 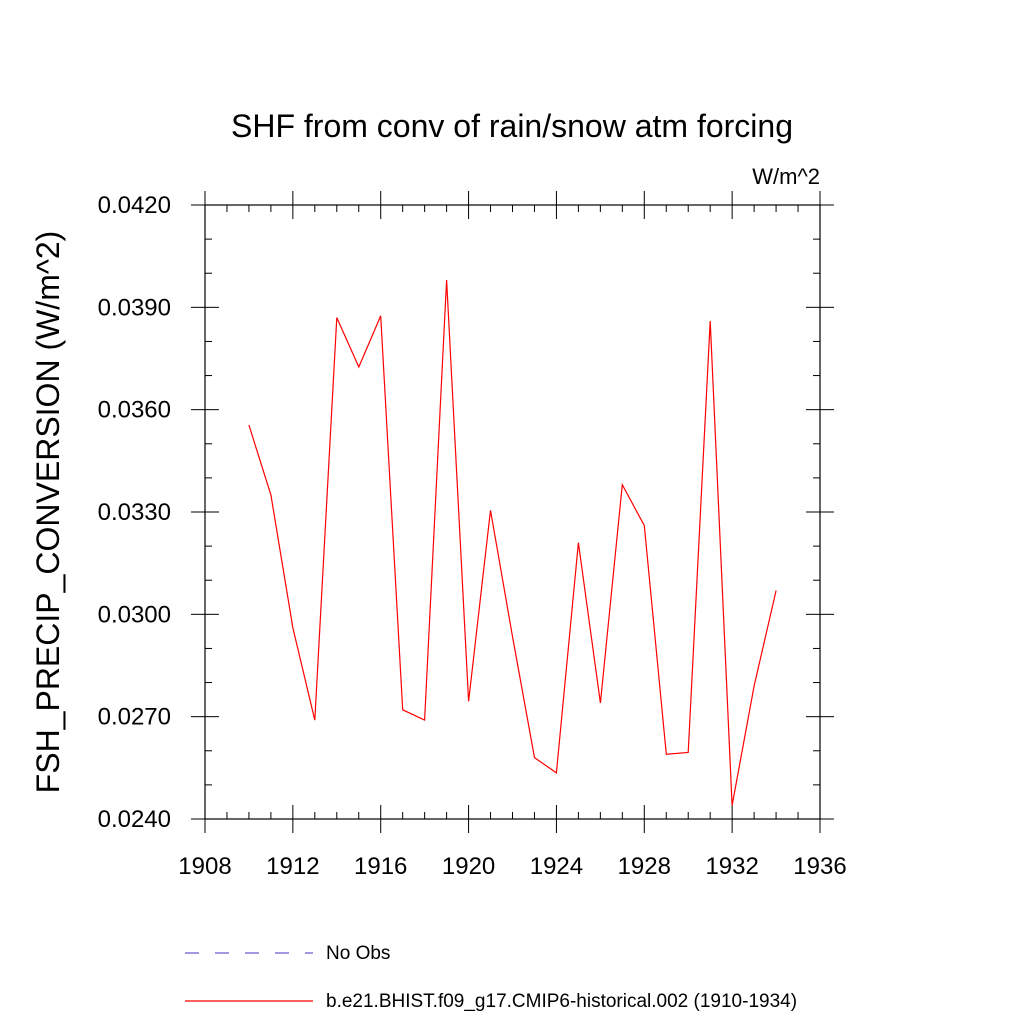 I want to click on x-tick-label: 1912, so click(x=292, y=866).